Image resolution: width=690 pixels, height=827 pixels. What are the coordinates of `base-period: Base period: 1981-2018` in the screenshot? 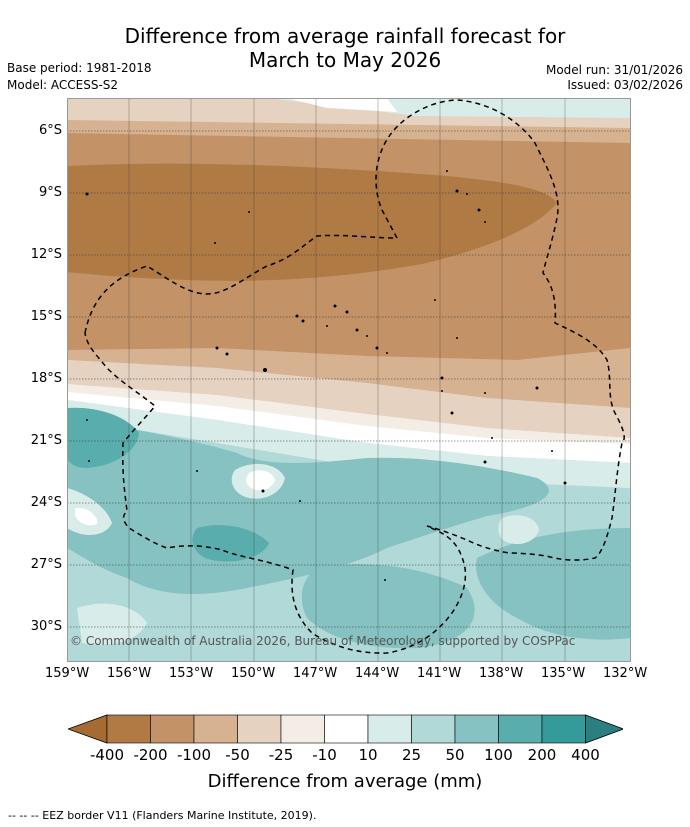 It's located at (79, 68).